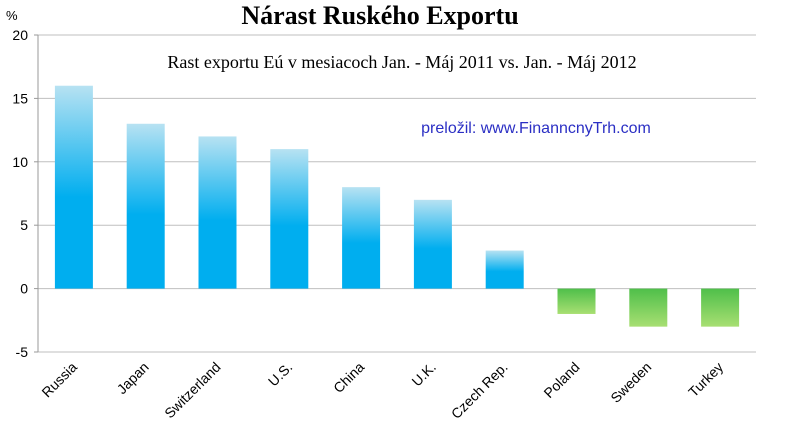 This screenshot has width=793, height=443. I want to click on y-tick-label: 10, so click(20, 162).